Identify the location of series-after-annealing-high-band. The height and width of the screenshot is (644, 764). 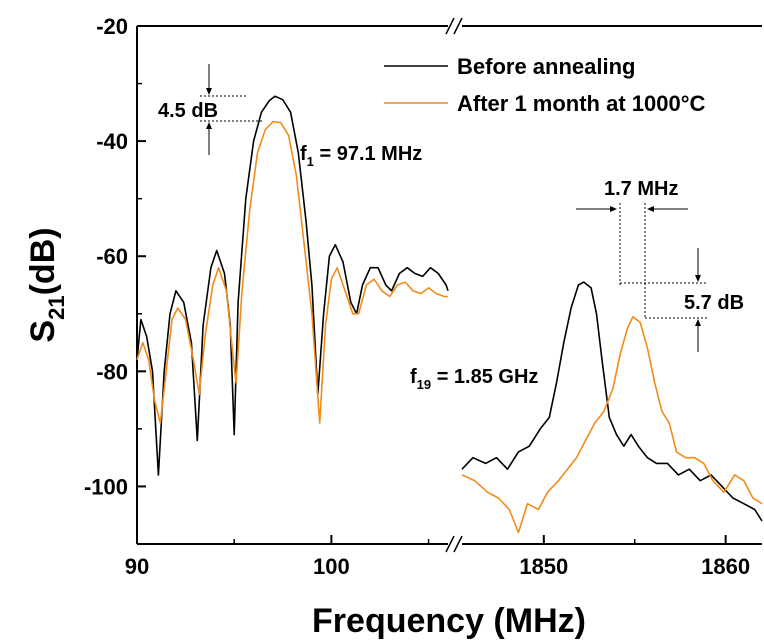
(612, 424).